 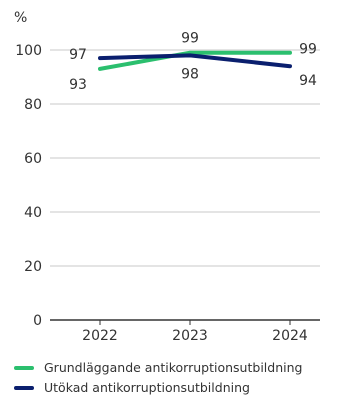 What do you see at coordinates (100, 336) in the screenshot?
I see `x-tick-label: 2022` at bounding box center [100, 336].